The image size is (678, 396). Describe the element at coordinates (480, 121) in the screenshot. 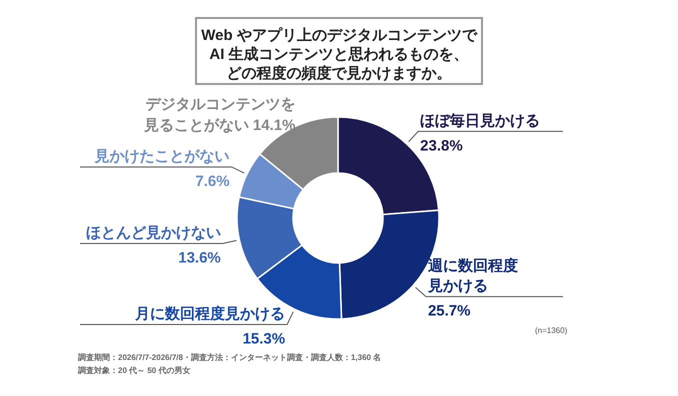

I see `slice-label: ほぼ毎日見かける` at that location.